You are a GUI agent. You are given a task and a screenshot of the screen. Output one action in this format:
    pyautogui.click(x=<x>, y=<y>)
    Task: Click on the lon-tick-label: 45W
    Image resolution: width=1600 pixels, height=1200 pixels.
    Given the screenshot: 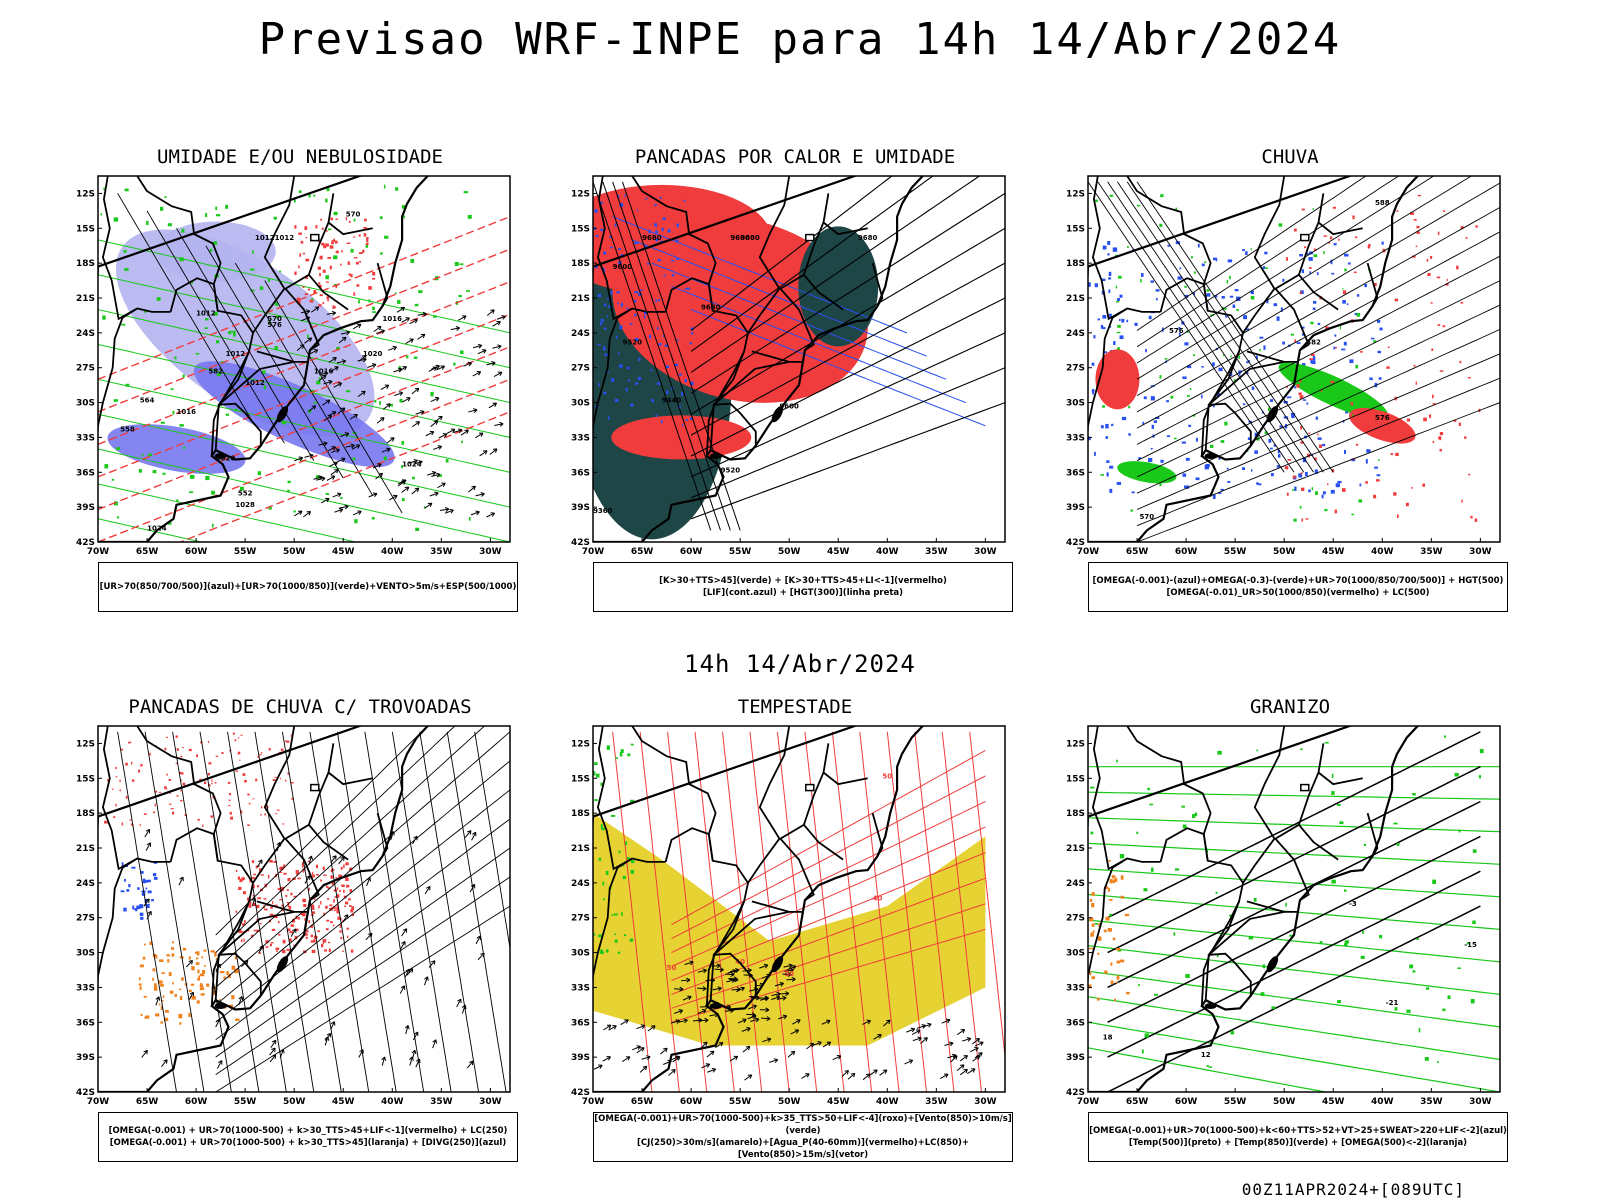 What is the action you would take?
    pyautogui.click(x=343, y=1102)
    